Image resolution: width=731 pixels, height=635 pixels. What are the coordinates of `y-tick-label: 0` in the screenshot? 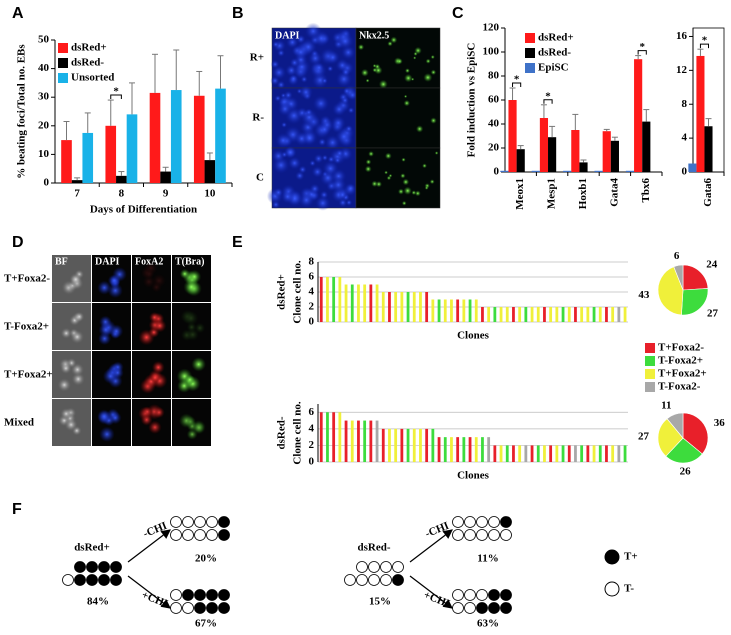 It's located at (497, 172).